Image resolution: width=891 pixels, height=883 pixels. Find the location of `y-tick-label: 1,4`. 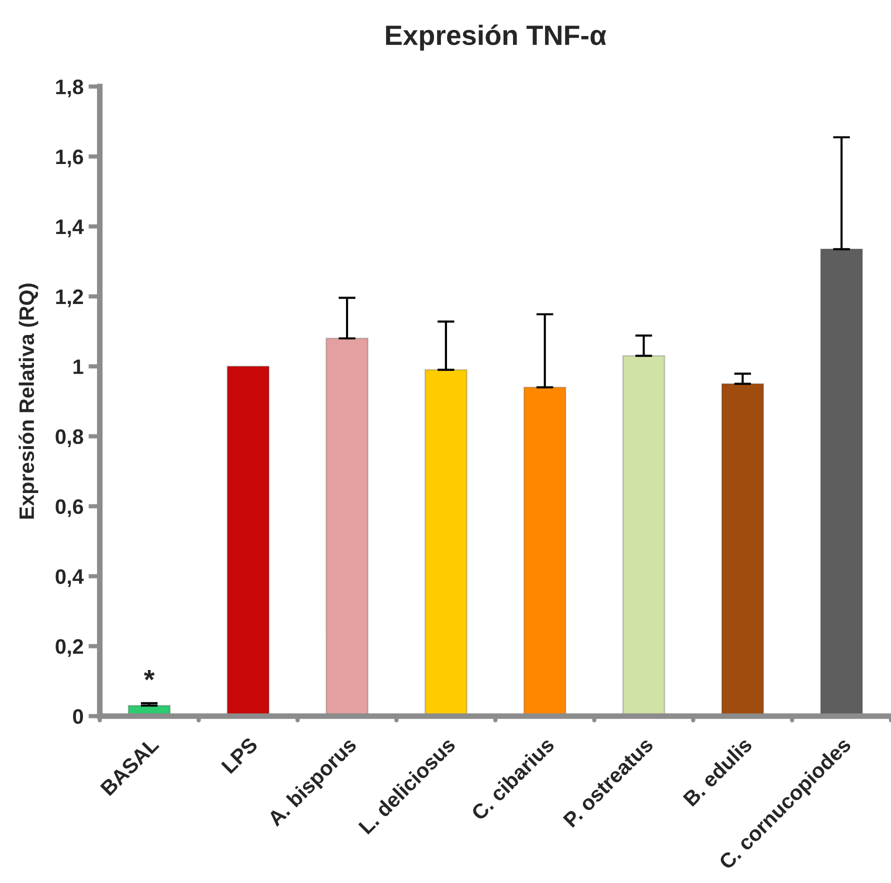

y-tick-label: 1,4 is located at coordinates (70, 229).